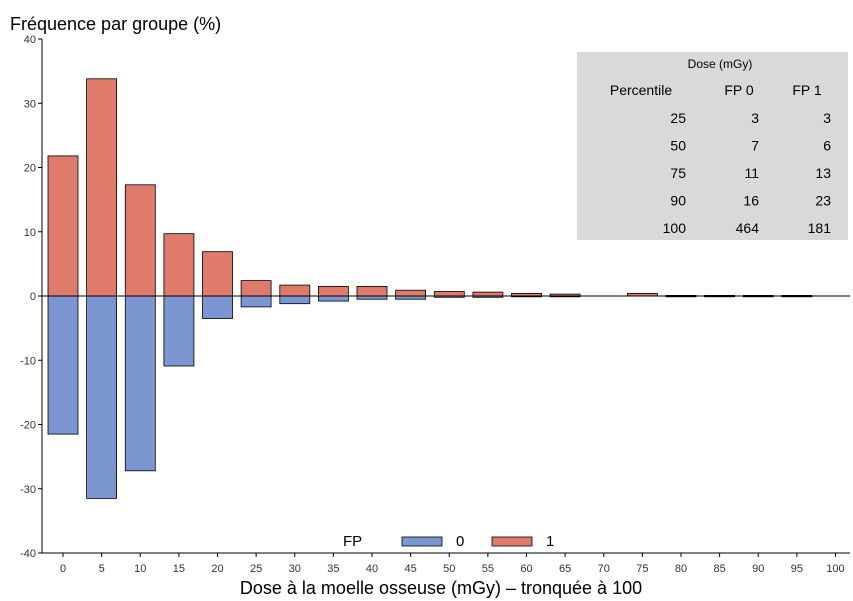  What do you see at coordinates (678, 173) in the screenshot?
I see `table-cell: 75` at bounding box center [678, 173].